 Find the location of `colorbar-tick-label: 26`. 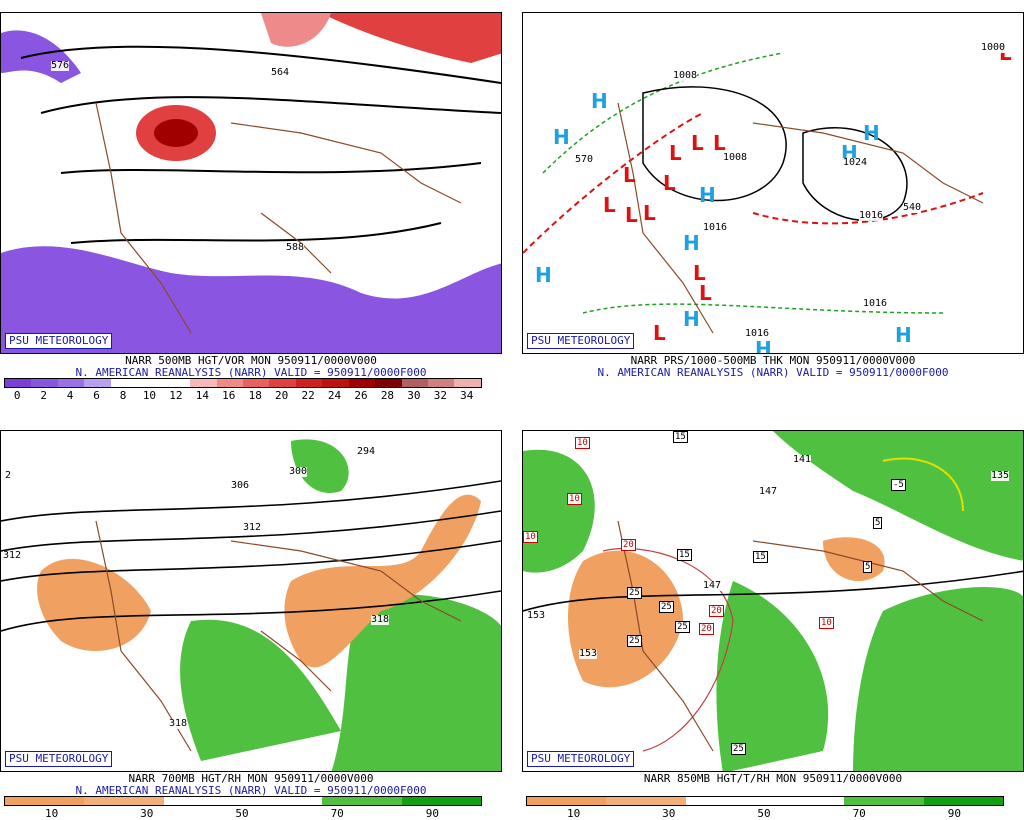

colorbar-tick-label: 26 is located at coordinates (361, 395).